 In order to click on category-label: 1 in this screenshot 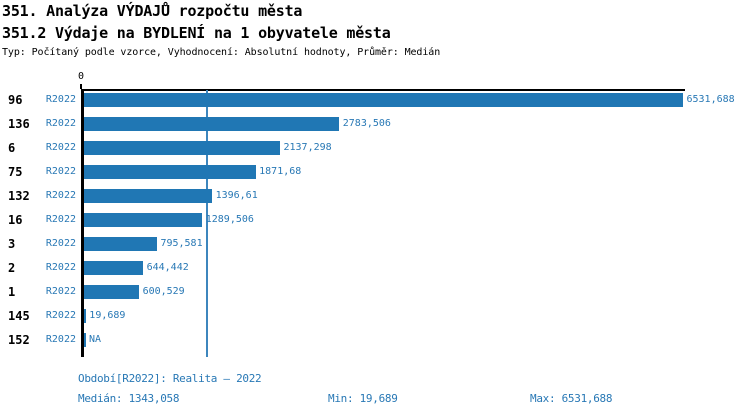, I will do `click(12, 292)`.